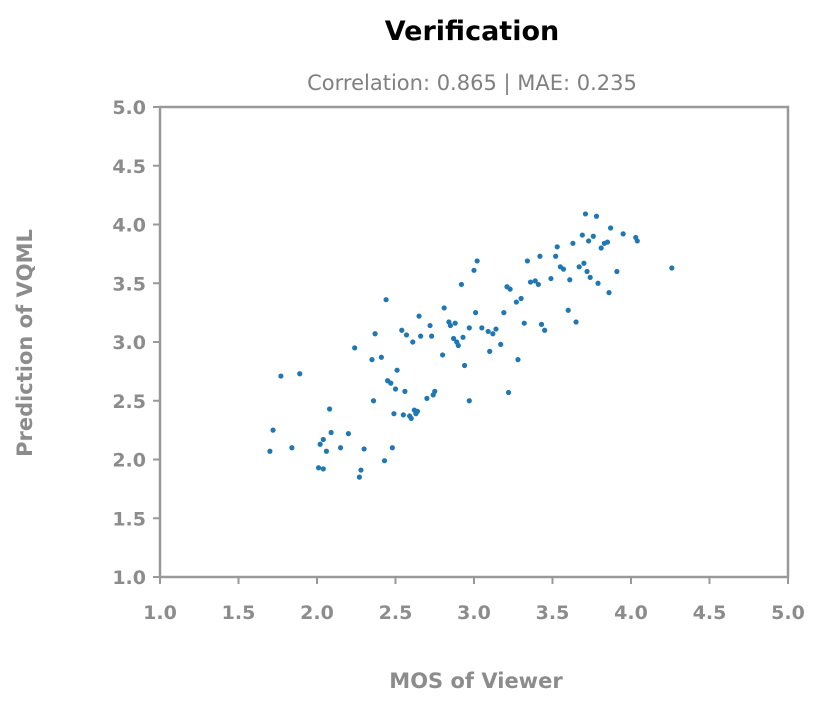 The height and width of the screenshot is (710, 825). What do you see at coordinates (129, 461) in the screenshot?
I see `y-tick-label: 2.0` at bounding box center [129, 461].